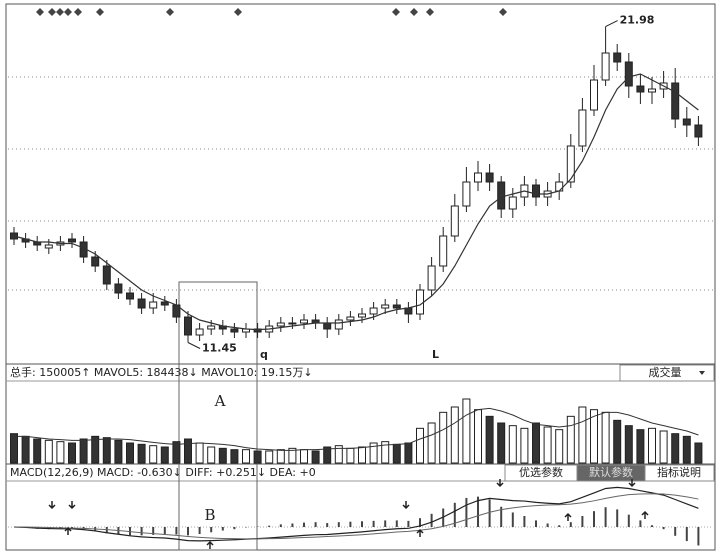 This screenshot has height=554, width=721. Describe the element at coordinates (220, 401) in the screenshot. I see `box-label: A` at that location.